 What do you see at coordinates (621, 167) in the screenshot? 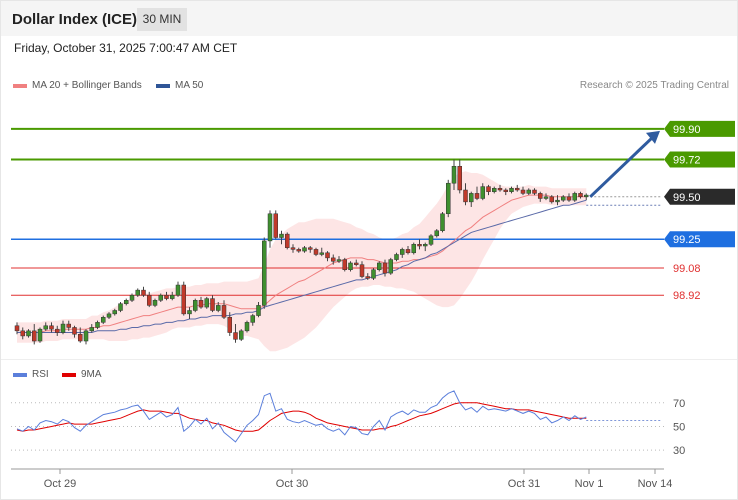
I see `projection-arrow-line` at bounding box center [621, 167].